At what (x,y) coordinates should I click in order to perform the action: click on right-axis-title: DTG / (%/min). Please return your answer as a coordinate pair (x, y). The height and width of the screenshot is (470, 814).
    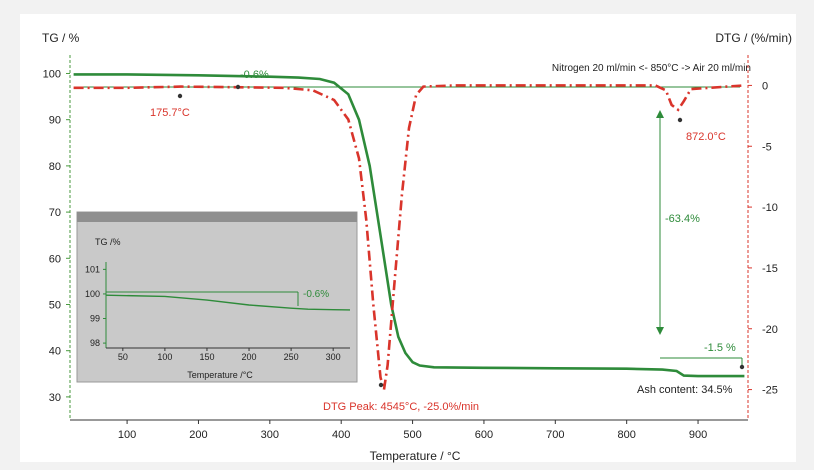
    Looking at the image, I should click on (753, 38).